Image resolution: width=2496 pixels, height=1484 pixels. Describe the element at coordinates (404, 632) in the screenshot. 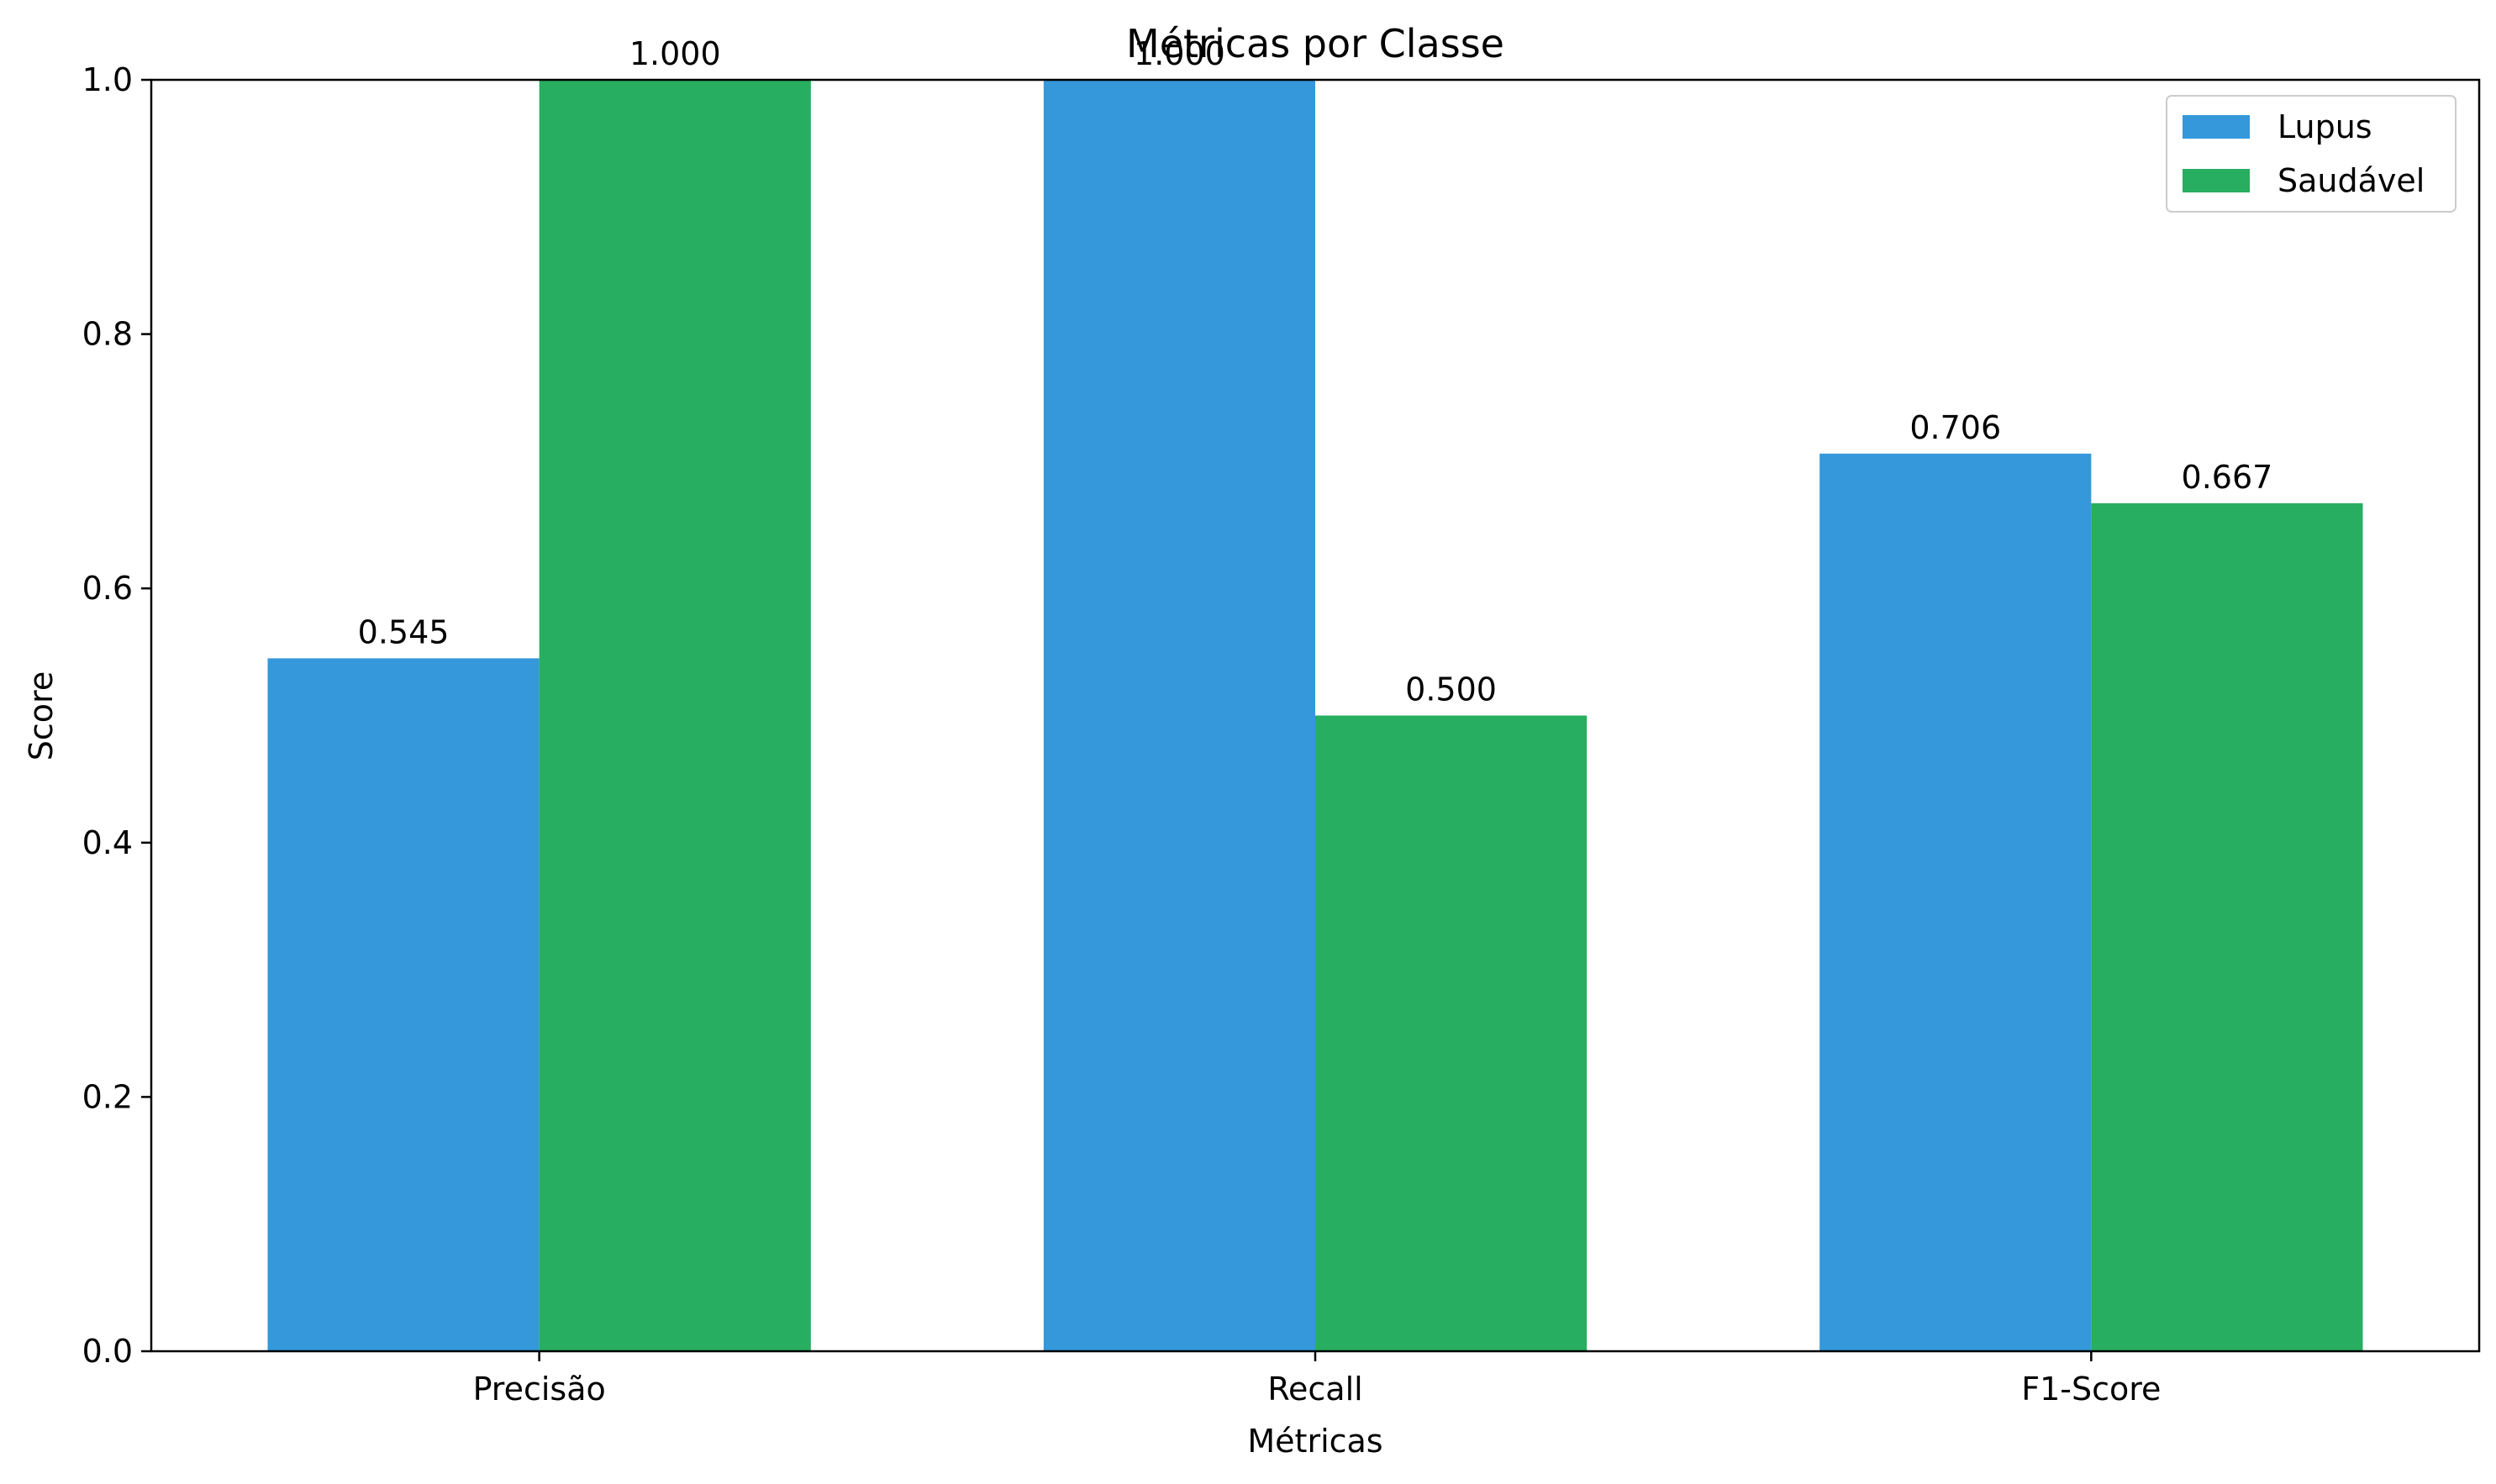

I see `data-label-Lupus-Precisão: 0.545` at that location.